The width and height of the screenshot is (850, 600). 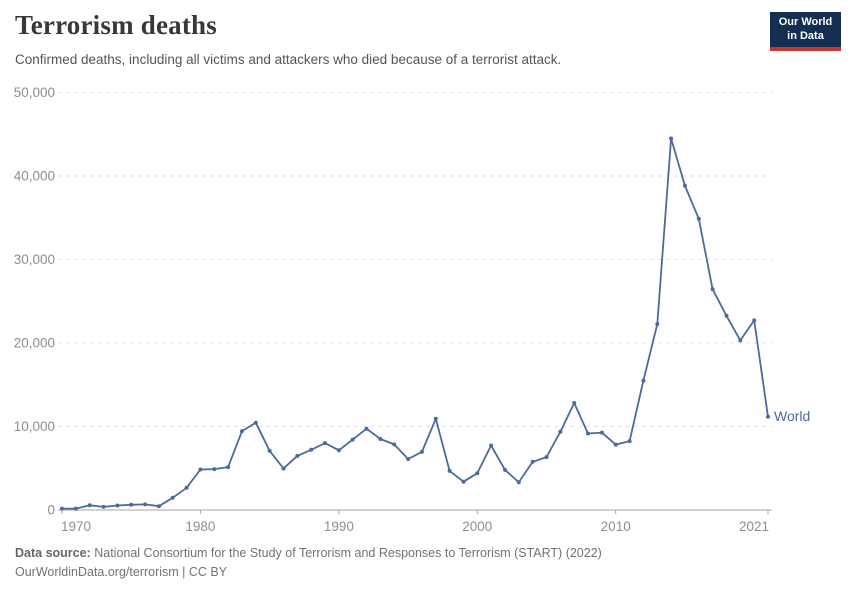 What do you see at coordinates (616, 526) in the screenshot?
I see `x-tick-label: 2010` at bounding box center [616, 526].